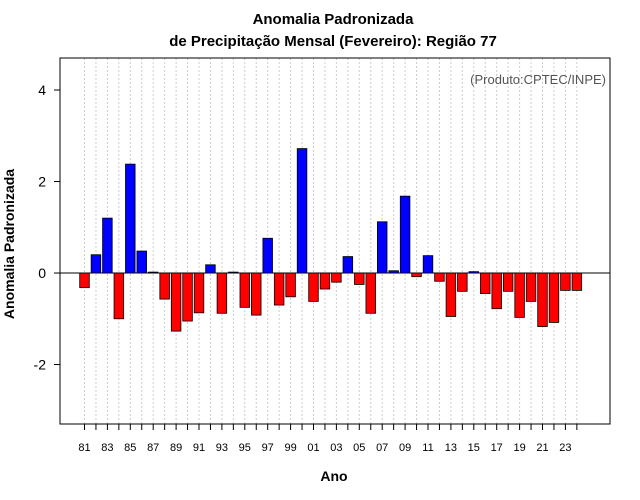 This screenshot has height=500, width=640. What do you see at coordinates (245, 290) in the screenshot?
I see `bar-1995` at bounding box center [245, 290].